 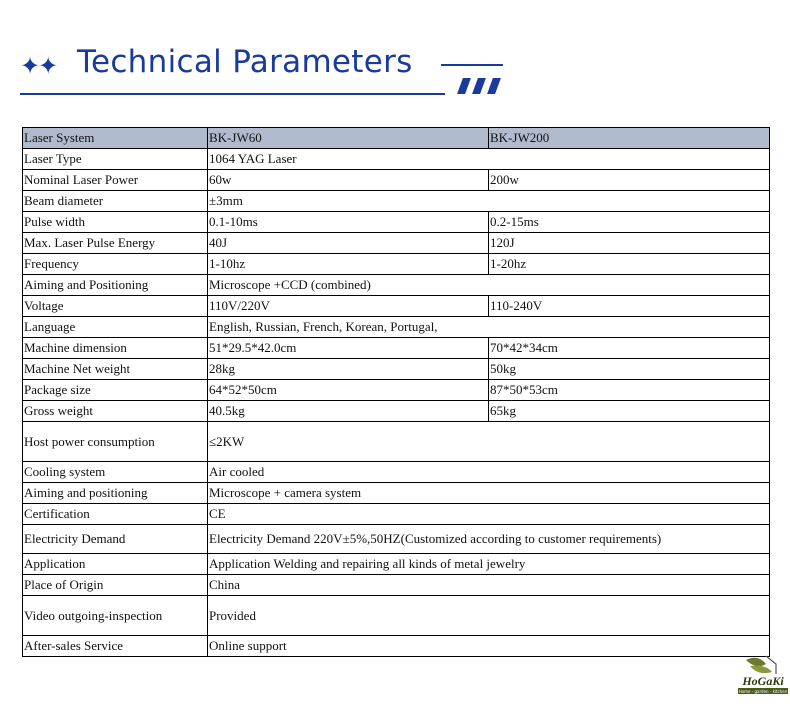 I want to click on table-row: Certification CE, so click(x=396, y=514).